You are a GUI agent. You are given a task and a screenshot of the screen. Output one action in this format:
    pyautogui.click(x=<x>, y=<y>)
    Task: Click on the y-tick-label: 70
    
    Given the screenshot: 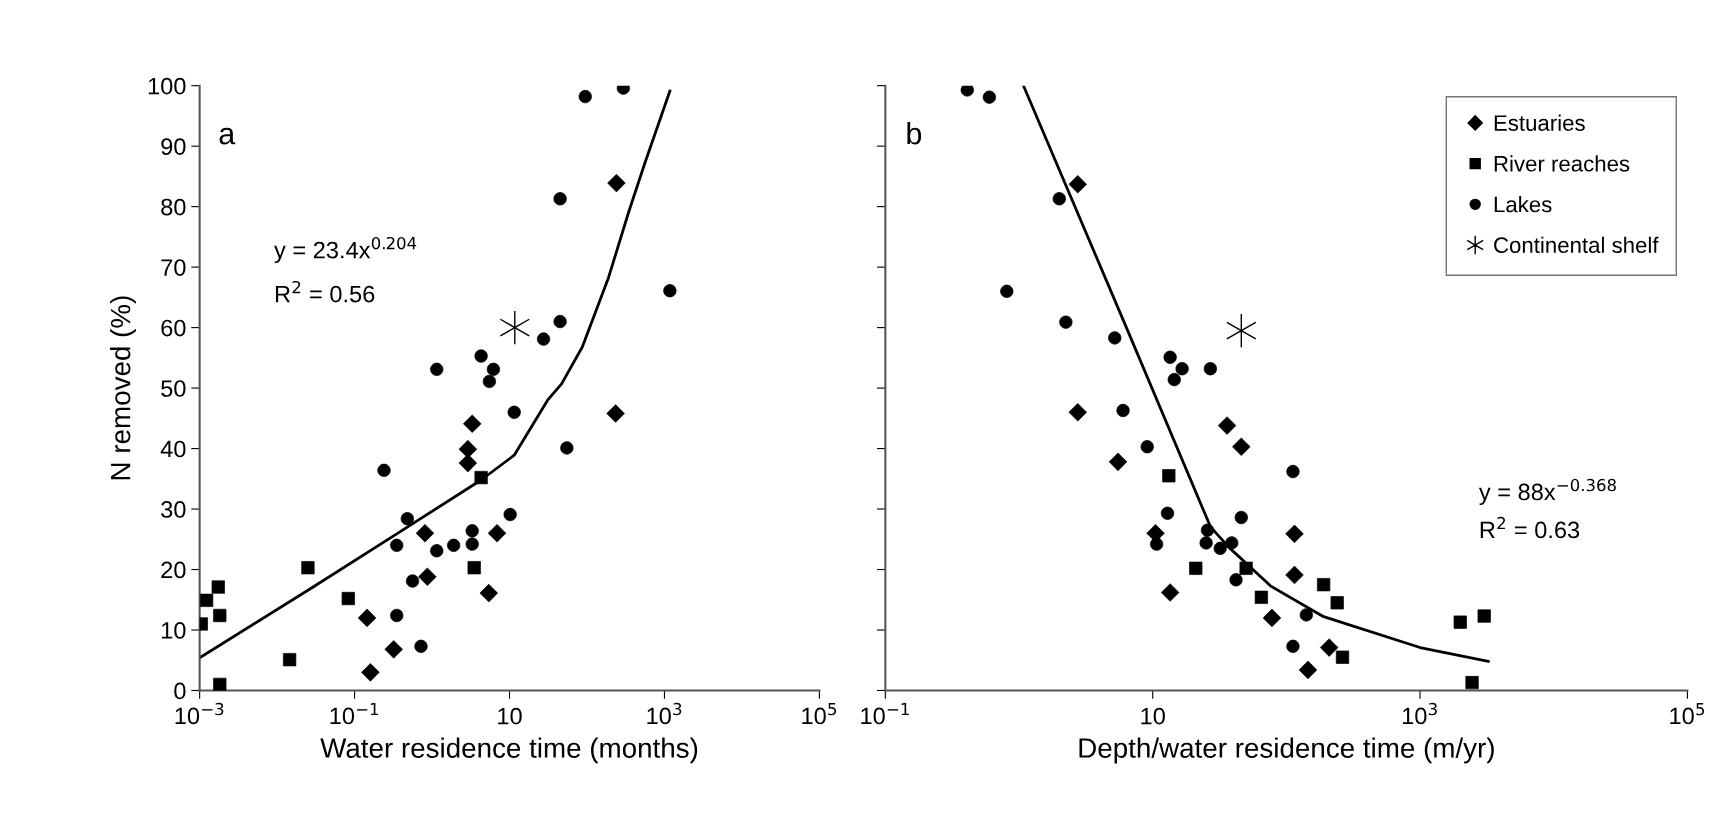 What is the action you would take?
    pyautogui.click(x=173, y=267)
    